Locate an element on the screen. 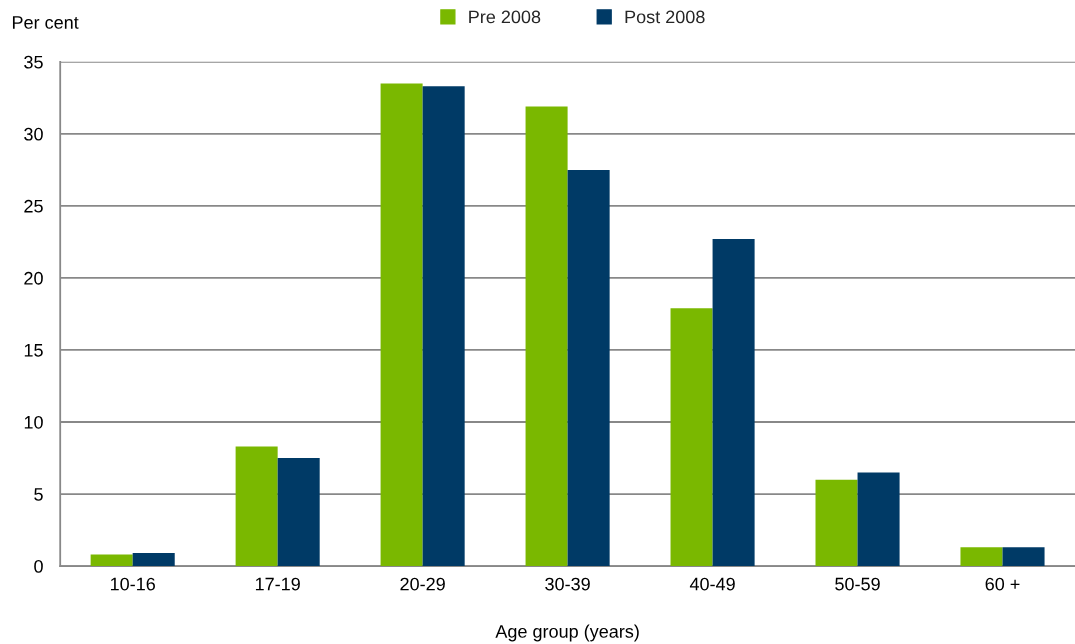  x-tick-label: 50-59 is located at coordinates (857, 584).